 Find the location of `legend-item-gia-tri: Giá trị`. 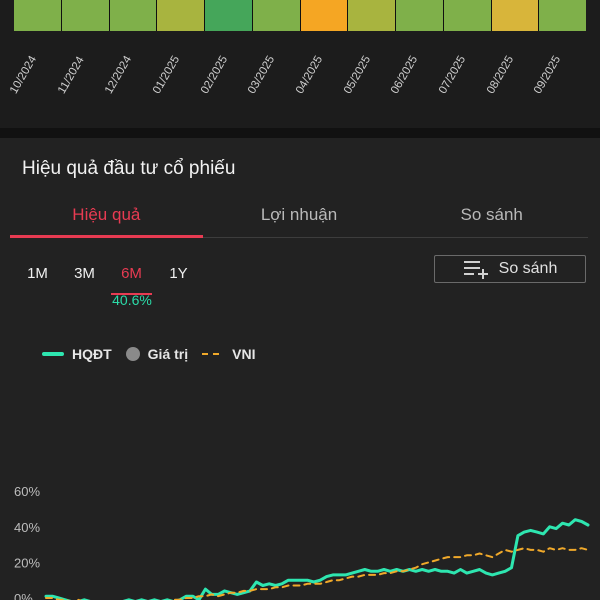

legend-item-gia-tri: Giá trị is located at coordinates (157, 354).